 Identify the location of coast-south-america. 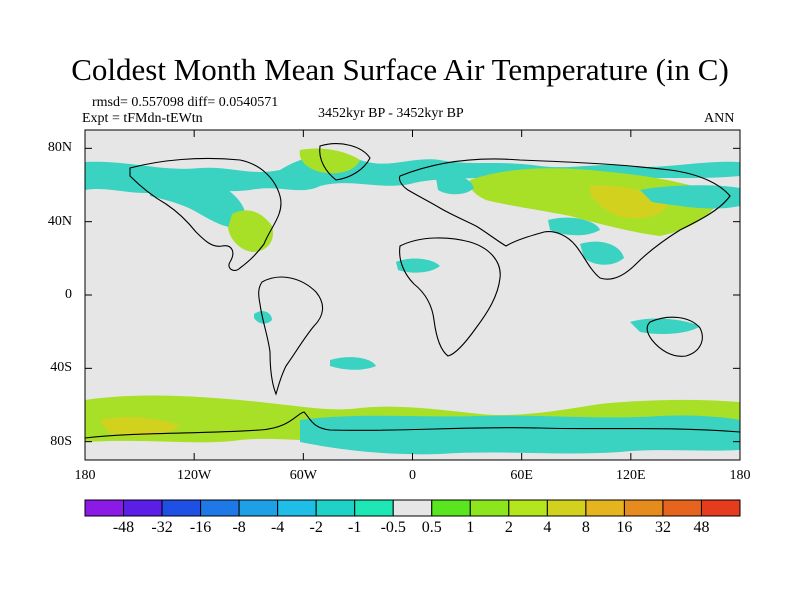
(291, 336).